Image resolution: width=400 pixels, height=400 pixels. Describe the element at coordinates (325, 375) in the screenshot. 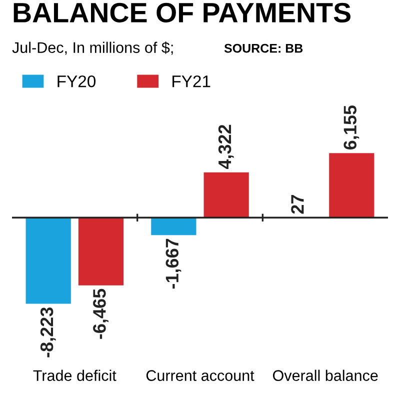

I see `x-tick-label: Overall balance` at that location.